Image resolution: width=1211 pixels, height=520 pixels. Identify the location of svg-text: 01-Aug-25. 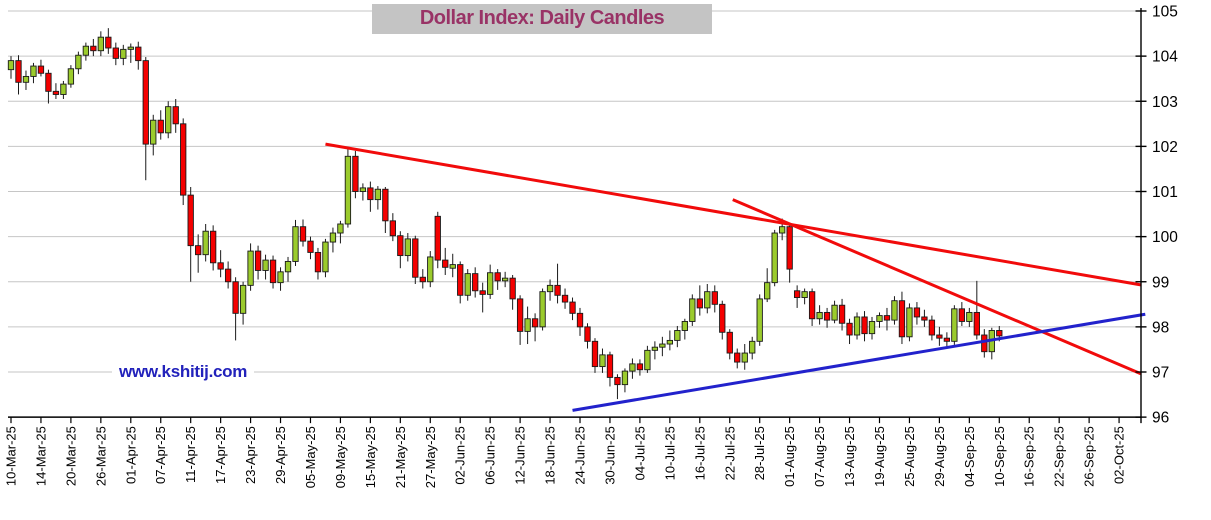
(789, 456).